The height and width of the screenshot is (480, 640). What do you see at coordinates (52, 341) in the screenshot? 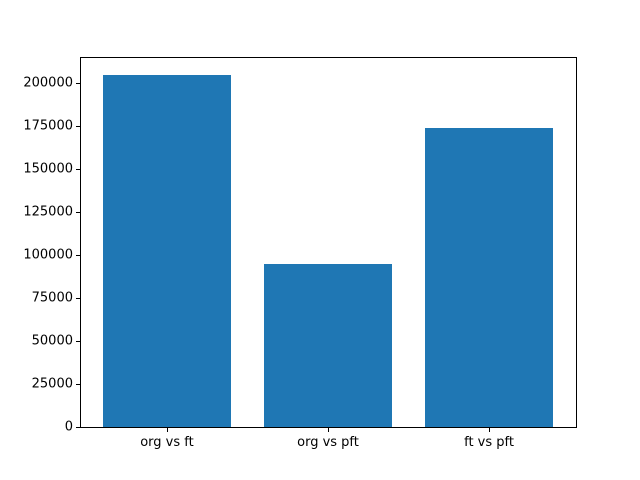
I see `y-tick-label: 50000` at bounding box center [52, 341].